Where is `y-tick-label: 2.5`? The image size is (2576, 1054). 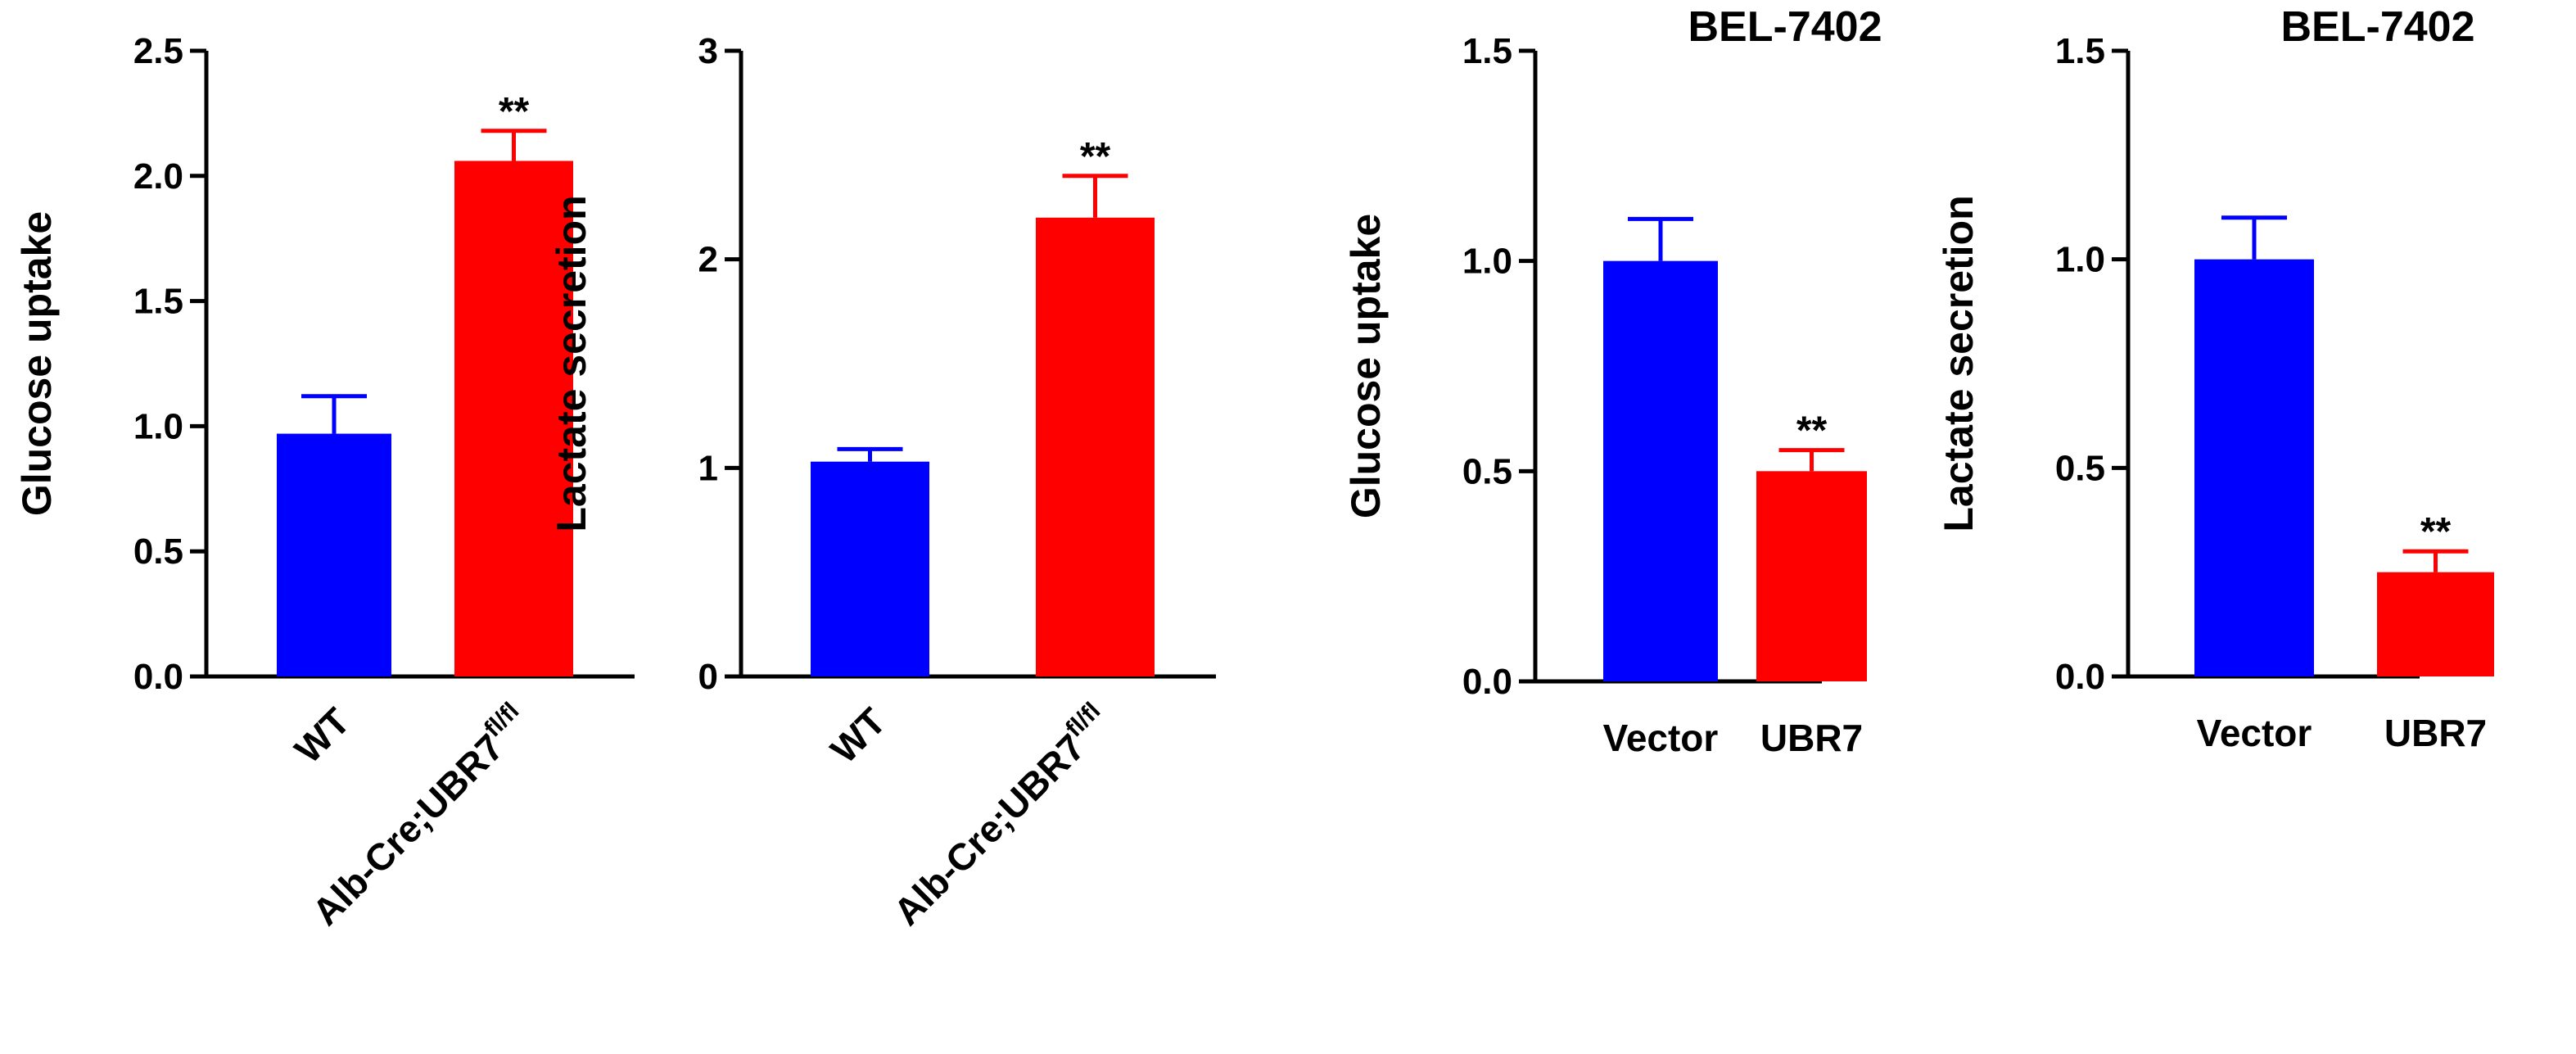
y-tick-label: 2.5 is located at coordinates (158, 51).